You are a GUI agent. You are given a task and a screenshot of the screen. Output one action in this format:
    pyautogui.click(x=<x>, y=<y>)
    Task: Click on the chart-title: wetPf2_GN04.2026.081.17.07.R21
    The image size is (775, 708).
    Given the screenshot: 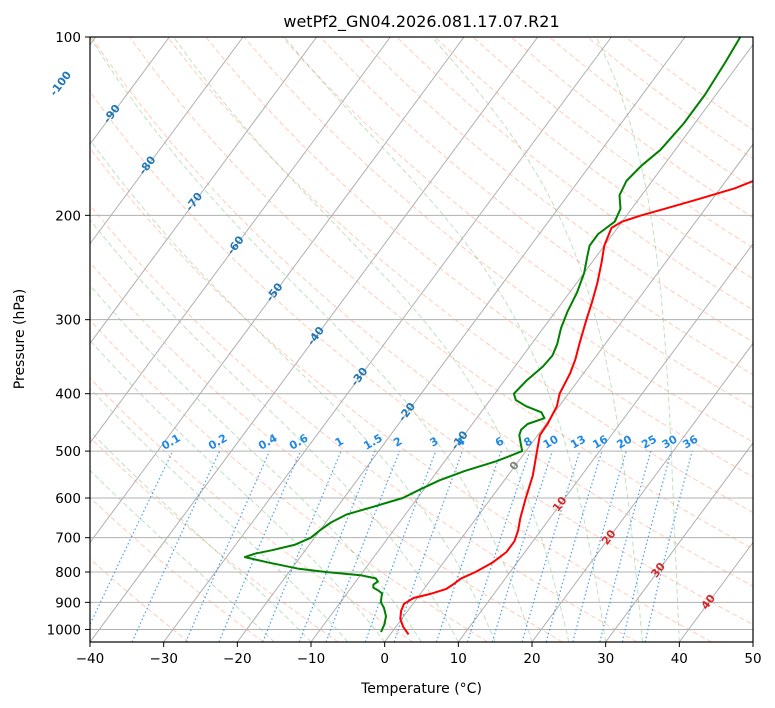 What is the action you would take?
    pyautogui.click(x=421, y=22)
    